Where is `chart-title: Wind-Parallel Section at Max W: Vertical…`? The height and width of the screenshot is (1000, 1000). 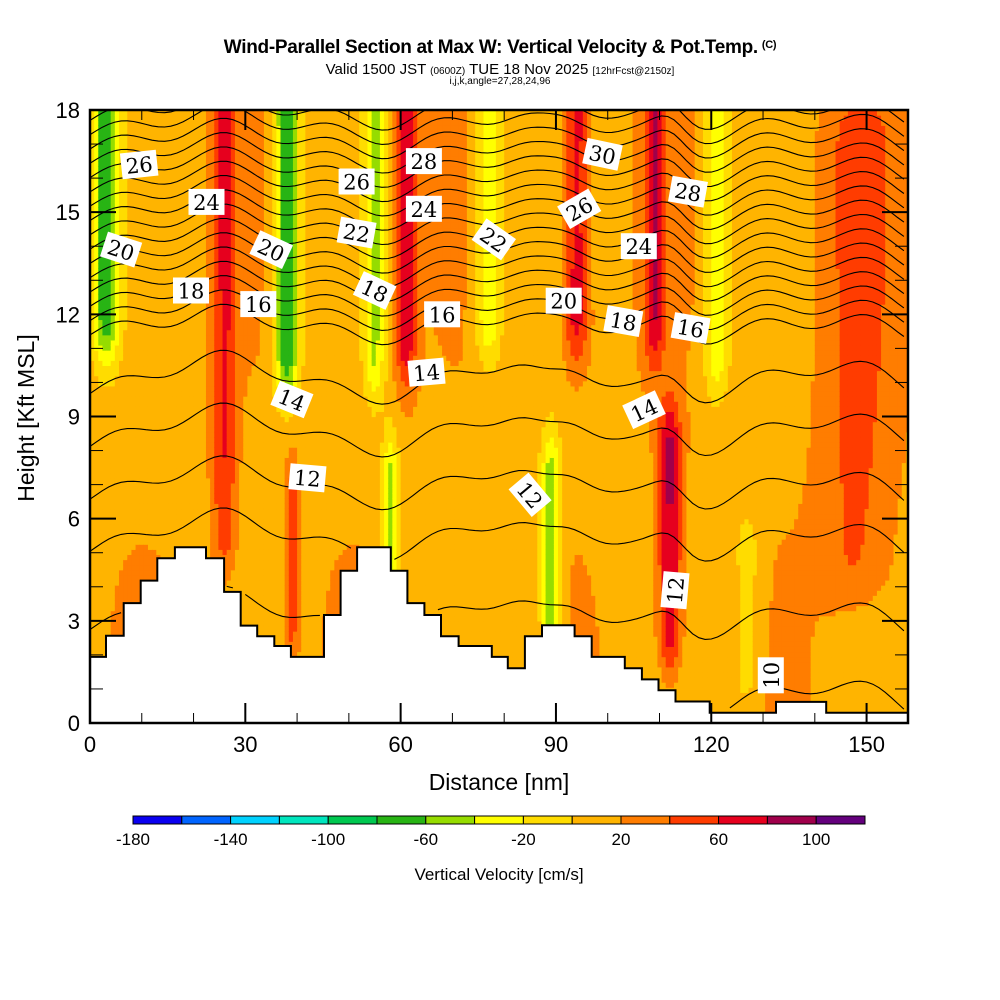
chart-title: Wind-Parallel Section at Max W: Vertical… is located at coordinates (500, 48).